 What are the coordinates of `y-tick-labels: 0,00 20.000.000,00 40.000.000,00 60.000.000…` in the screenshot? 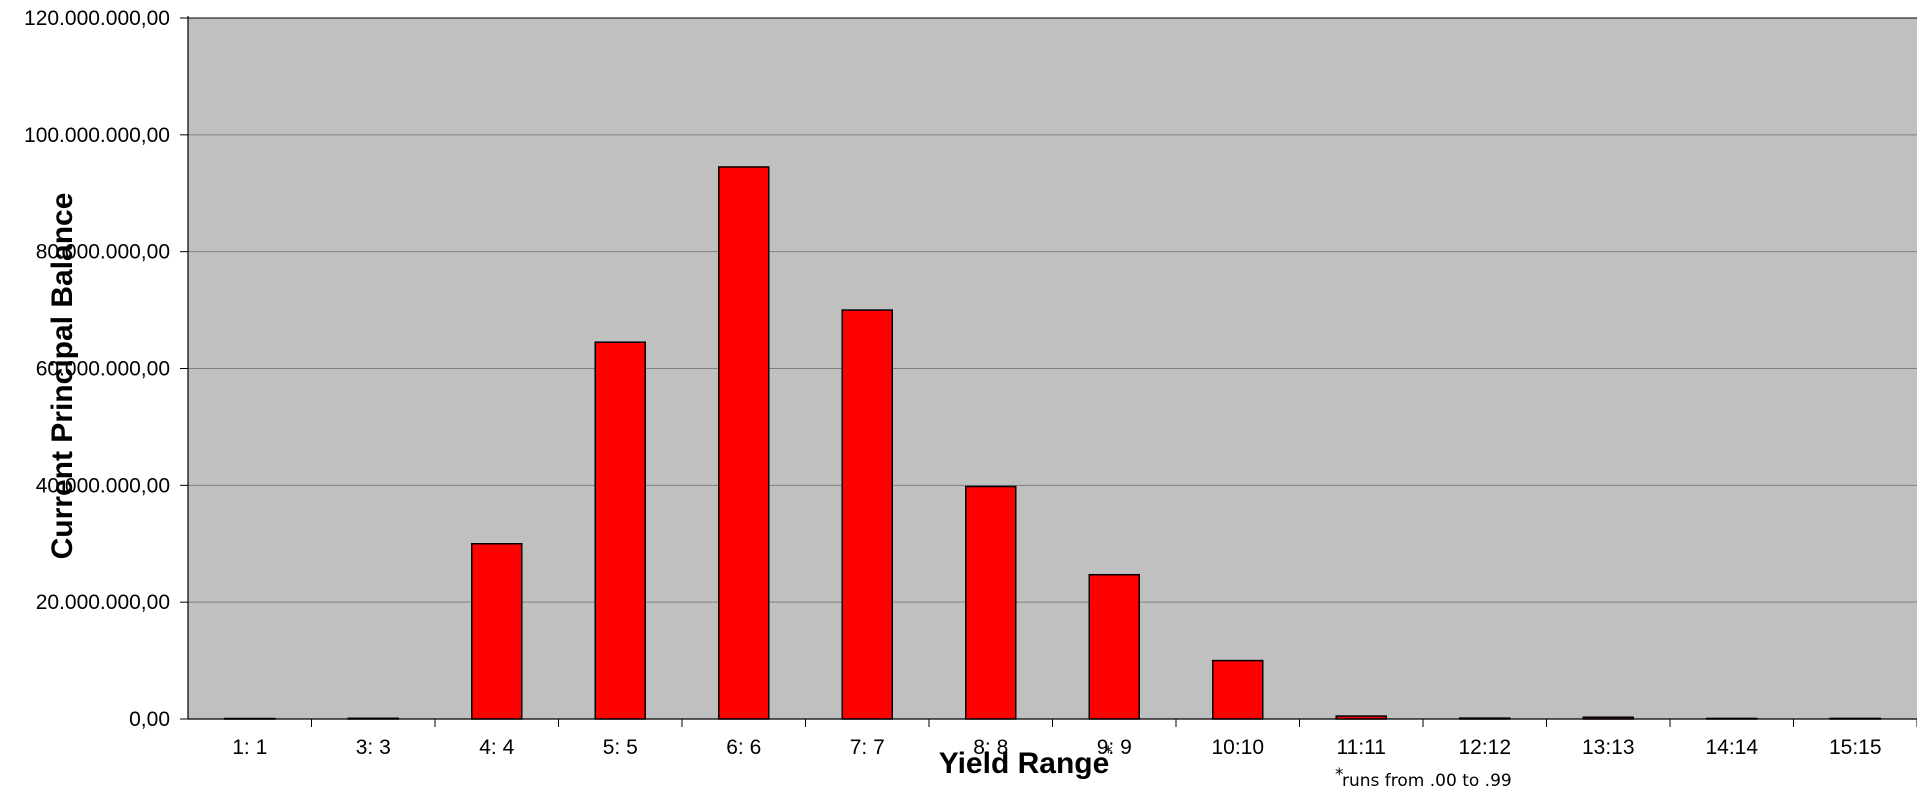 It's located at (97, 369).